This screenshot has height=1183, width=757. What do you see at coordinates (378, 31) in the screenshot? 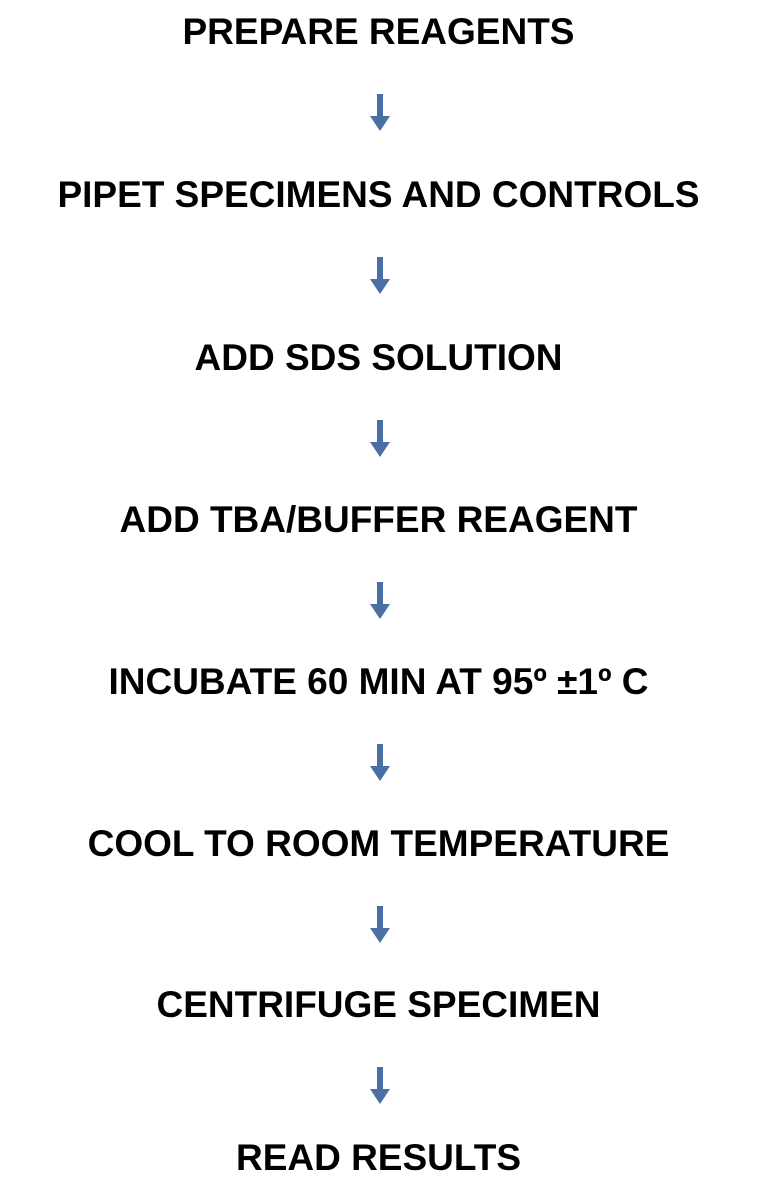
I see `step-prepare-reagents: PREPARE REAGENTS` at bounding box center [378, 31].